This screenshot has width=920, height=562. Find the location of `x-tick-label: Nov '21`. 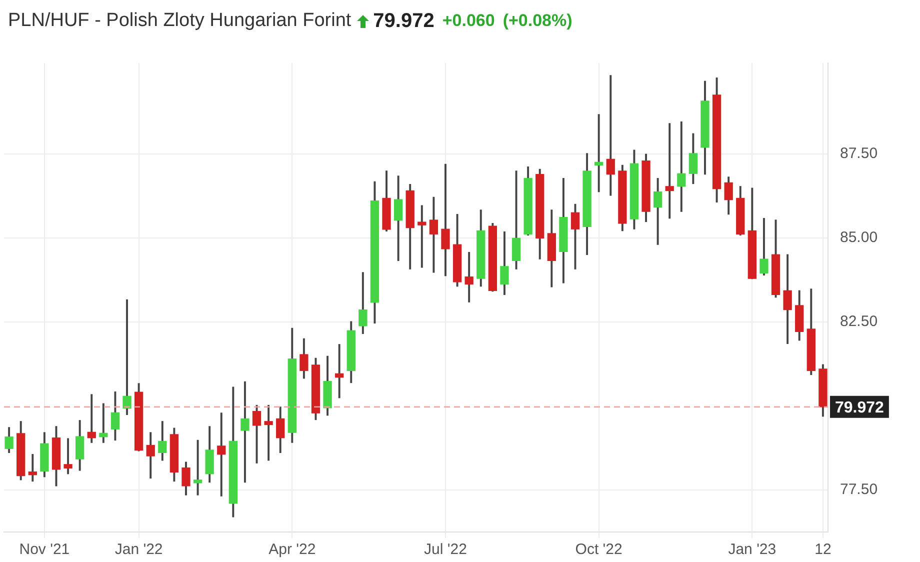

x-tick-label: Nov '21 is located at coordinates (44, 549).